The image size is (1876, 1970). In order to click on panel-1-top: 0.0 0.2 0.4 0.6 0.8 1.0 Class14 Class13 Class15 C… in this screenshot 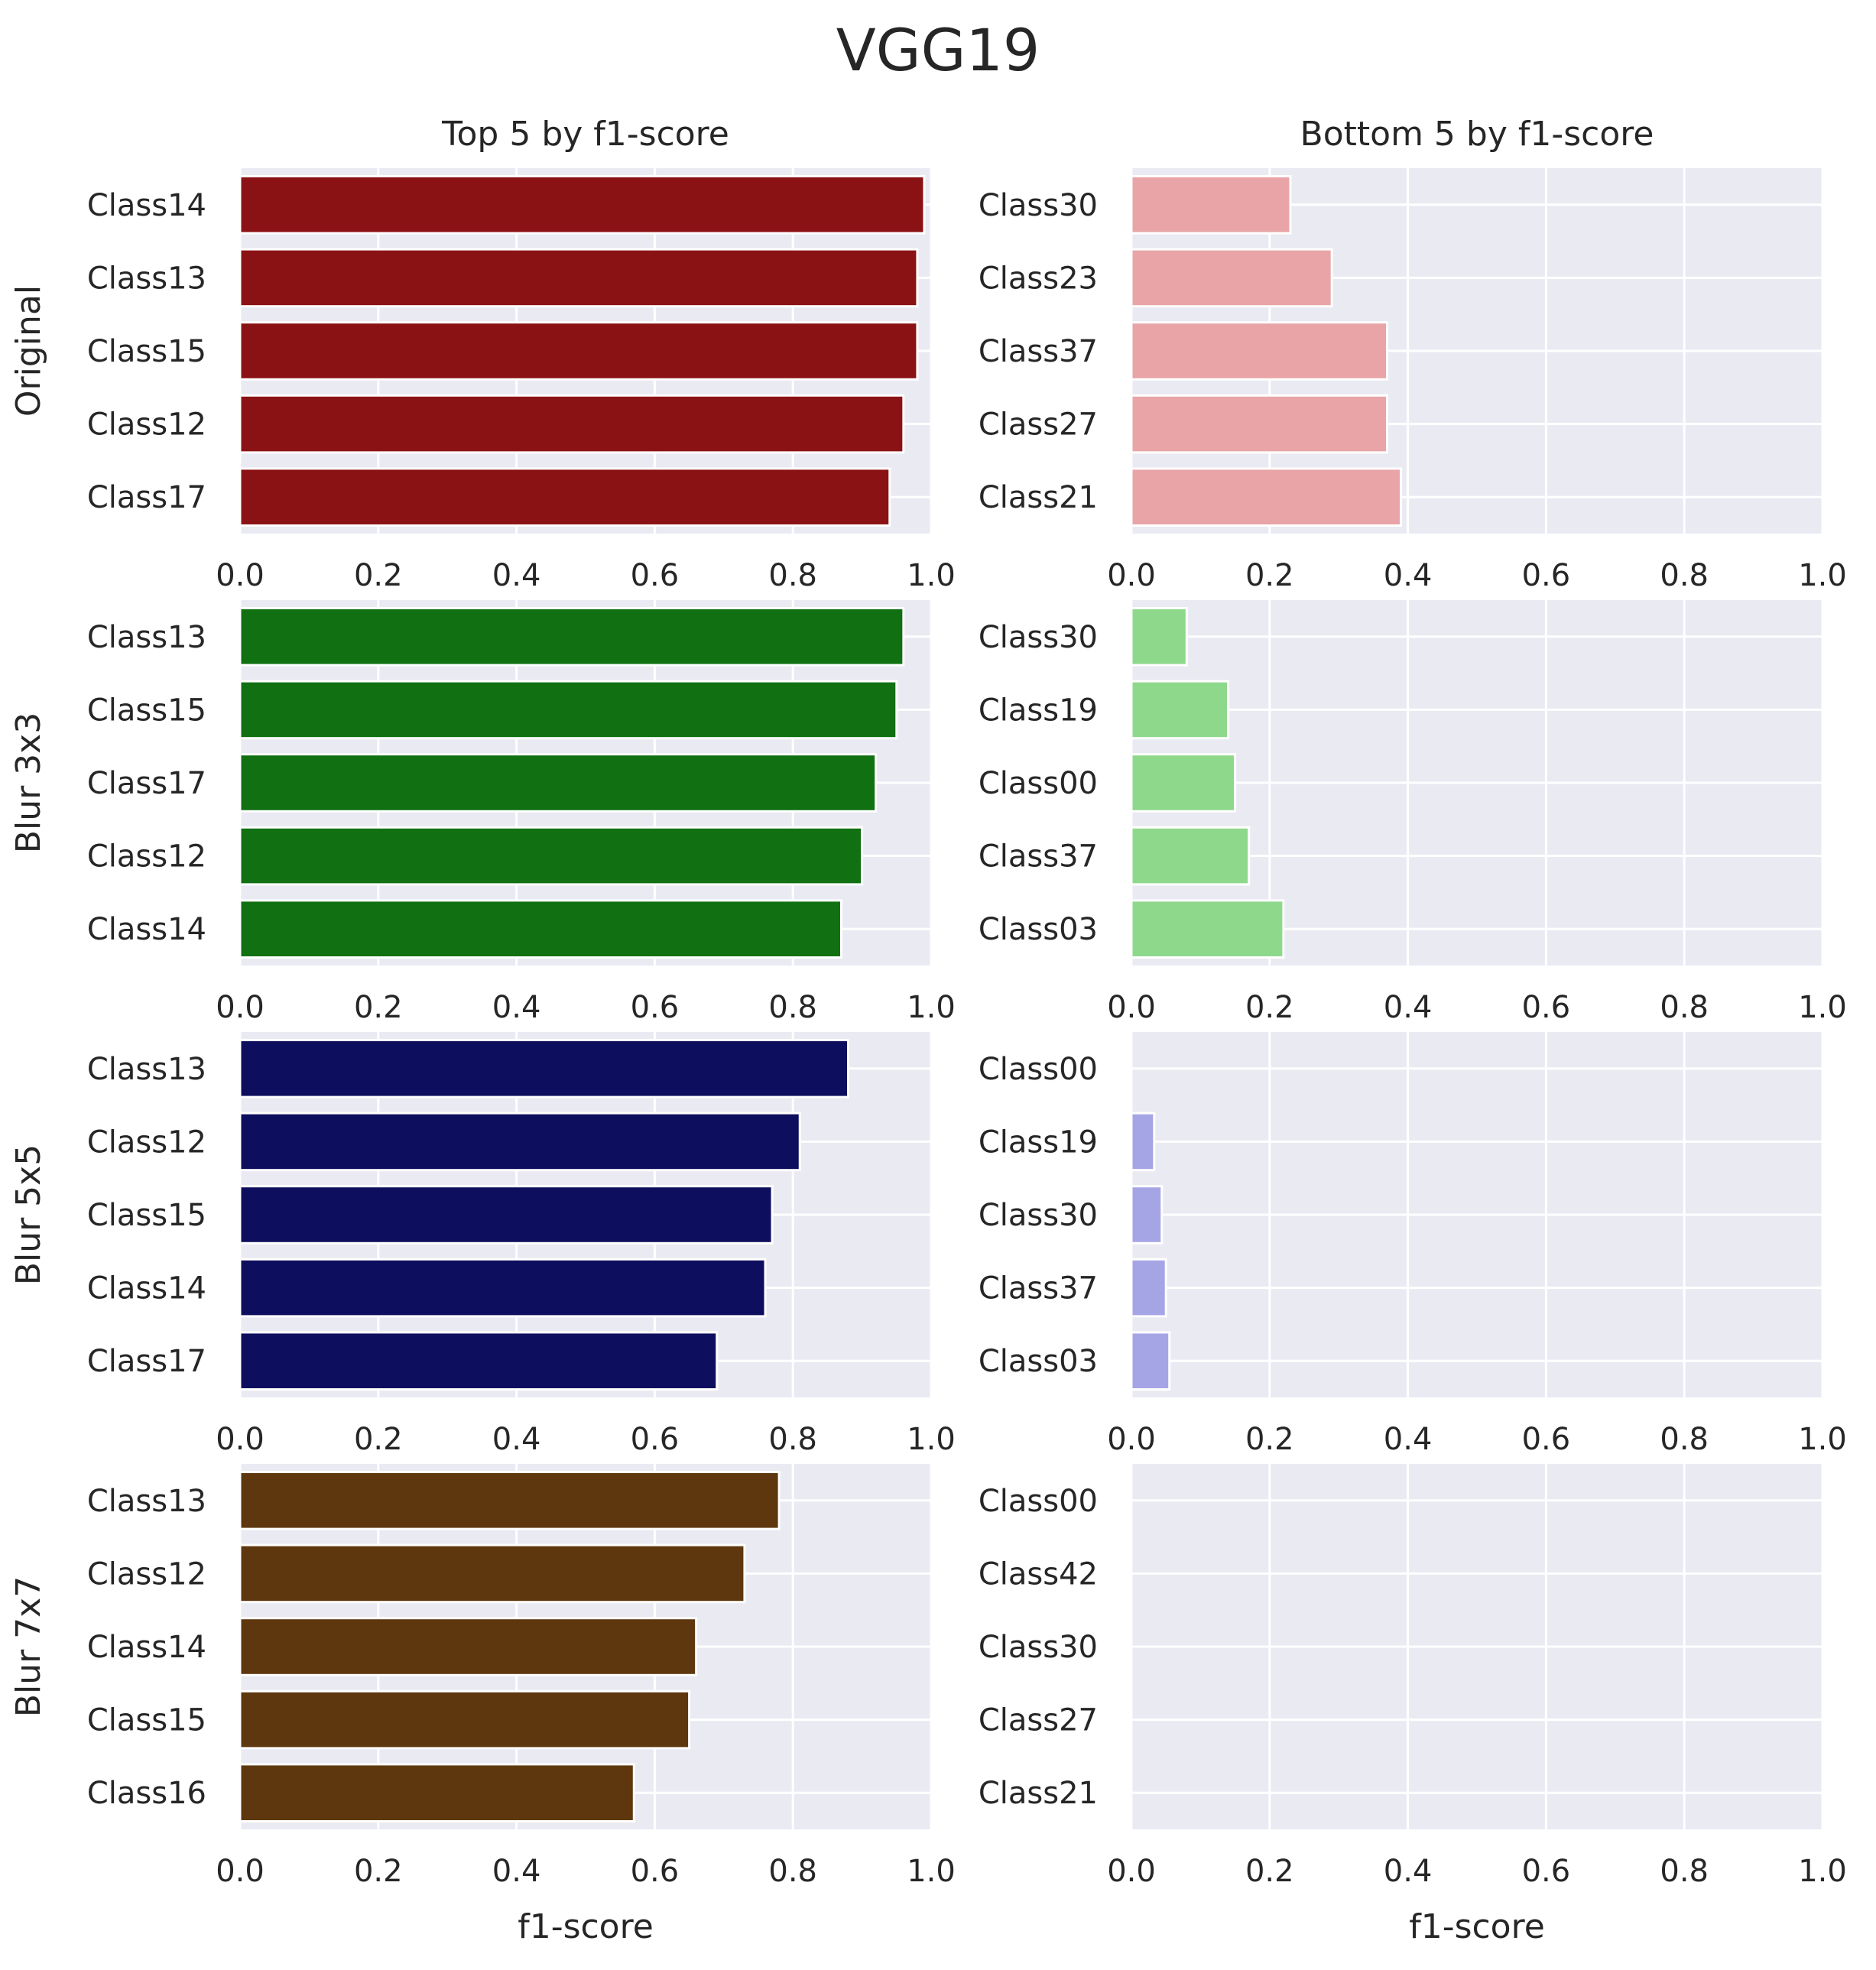, I will do `click(482, 380)`.